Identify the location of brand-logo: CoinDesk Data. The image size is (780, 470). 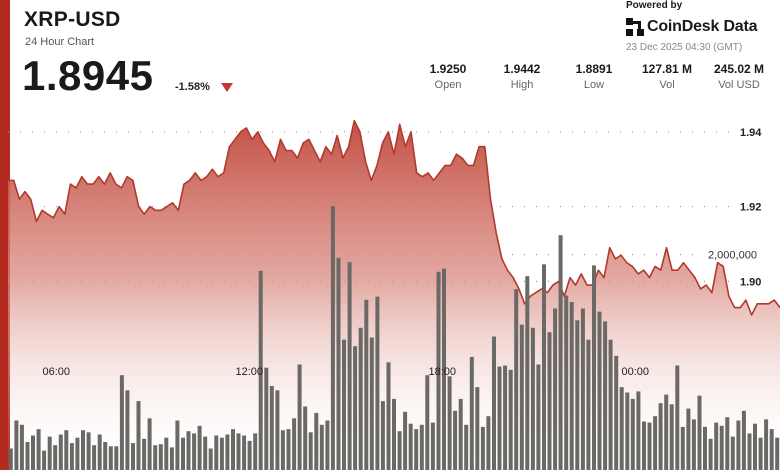
(692, 27).